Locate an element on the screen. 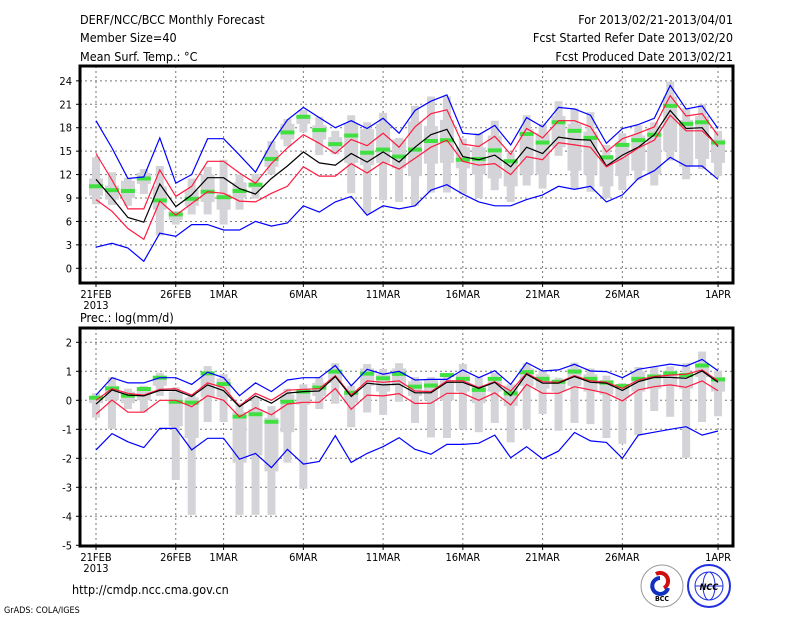 This screenshot has height=618, width=800. x-tick-label: 26MAR is located at coordinates (622, 557).